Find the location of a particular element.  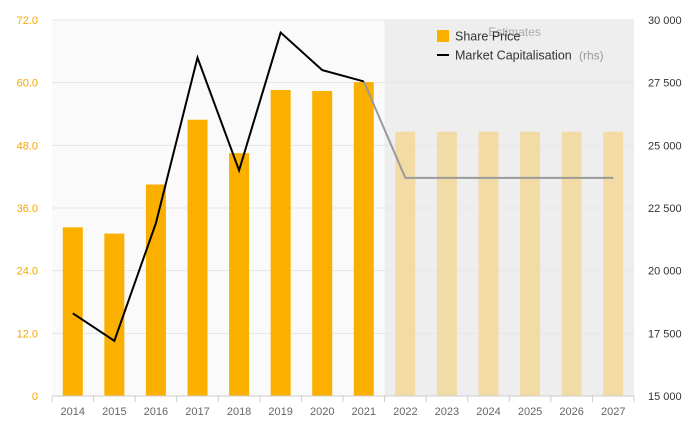

bar-share-price-2023 is located at coordinates (446, 263).